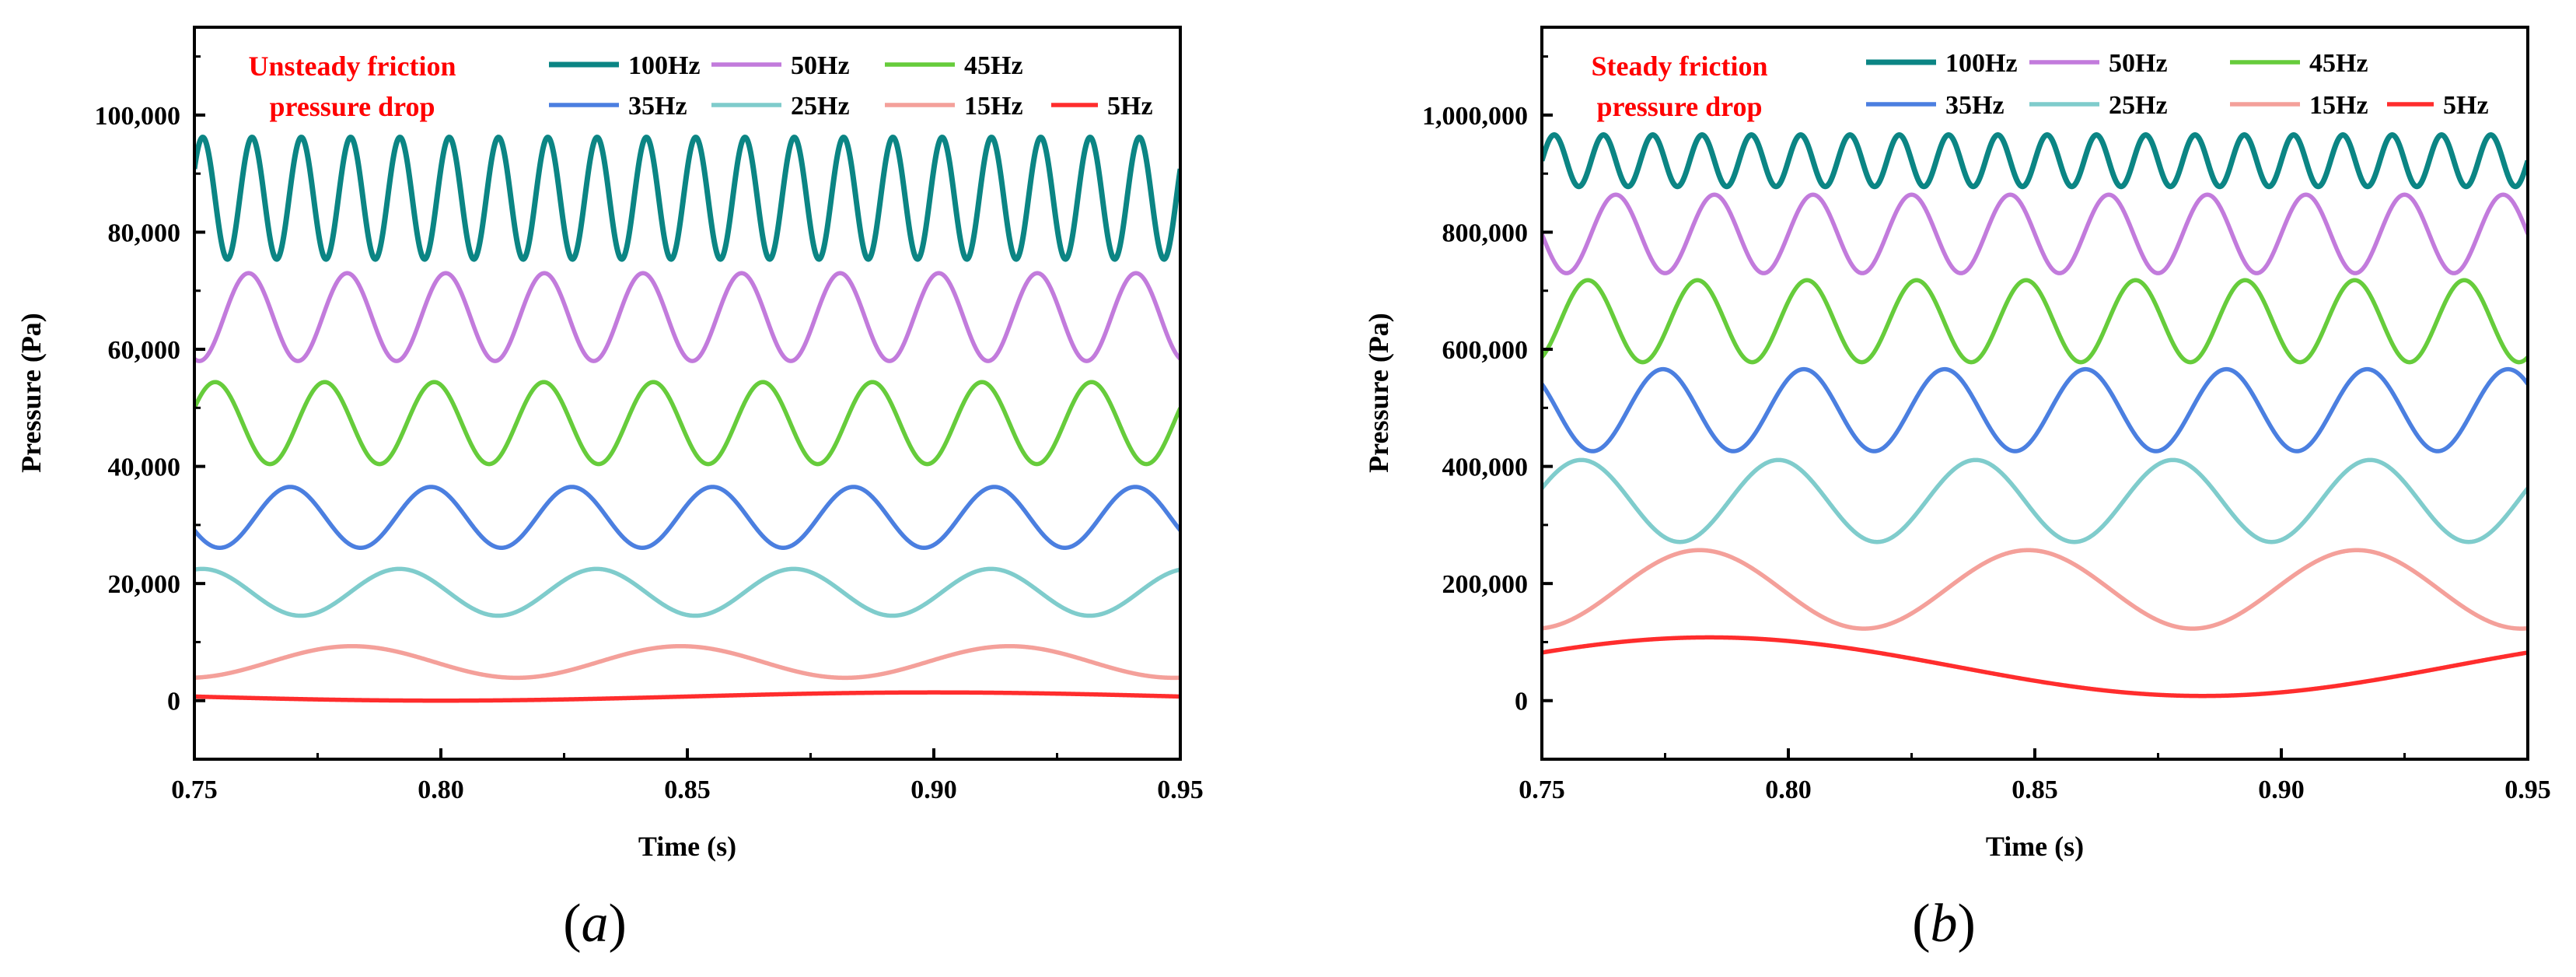 The image size is (2576, 977). What do you see at coordinates (687, 592) in the screenshot?
I see `series-line-a-25hz` at bounding box center [687, 592].